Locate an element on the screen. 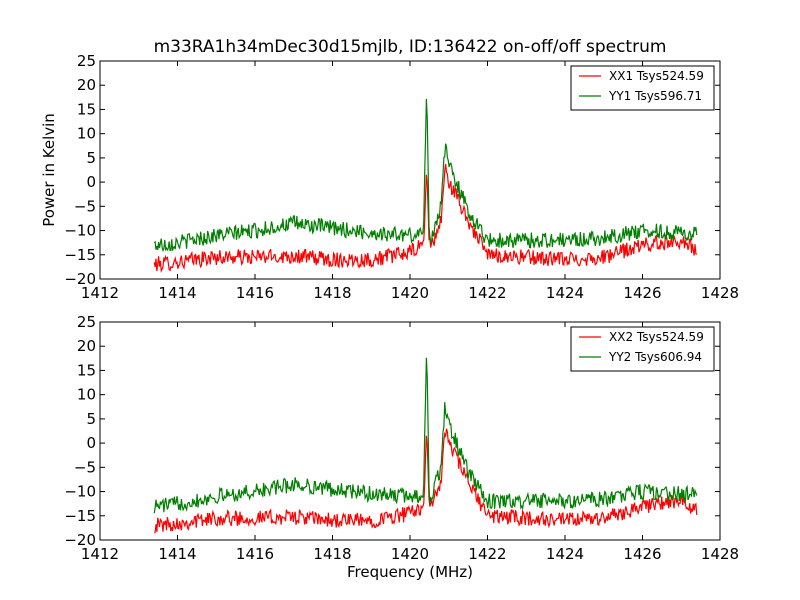 This screenshot has width=800, height=600. y-axis-label: Power in Kelvin is located at coordinates (49, 170).